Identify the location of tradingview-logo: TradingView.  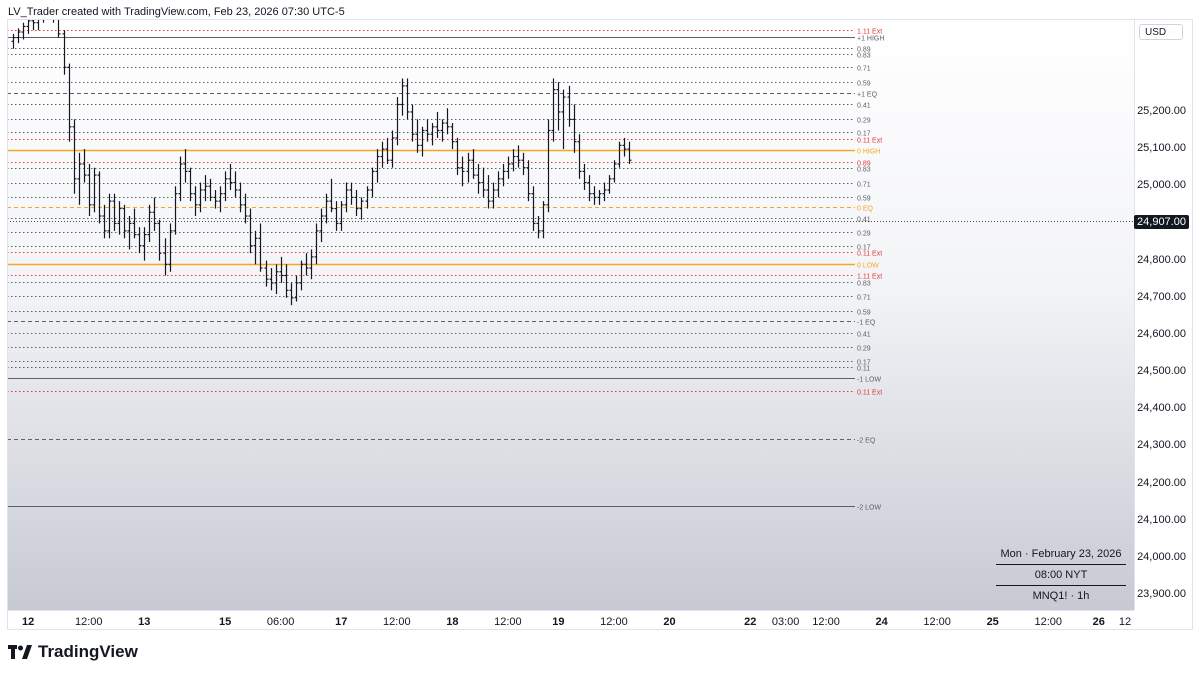
(73, 652).